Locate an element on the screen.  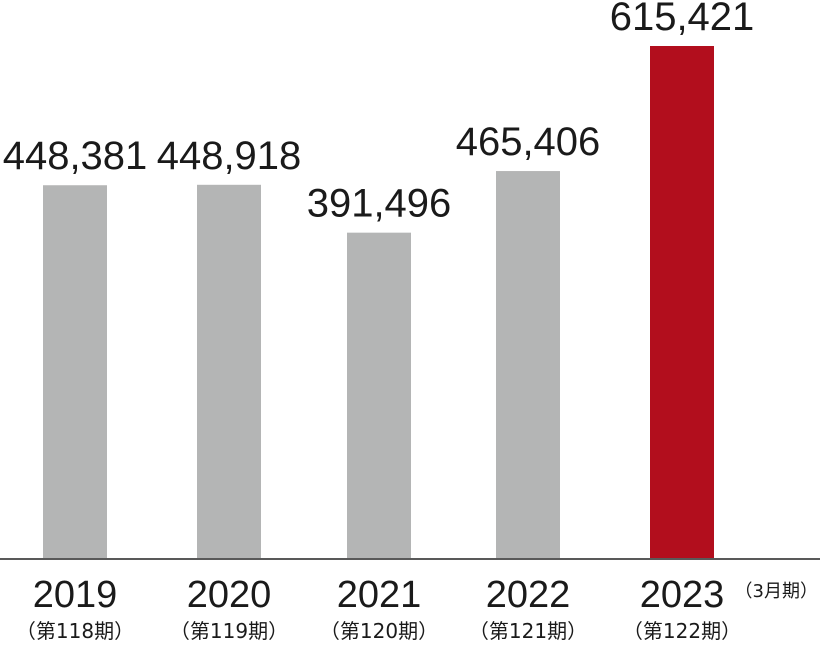
bar-2021 is located at coordinates (379, 395).